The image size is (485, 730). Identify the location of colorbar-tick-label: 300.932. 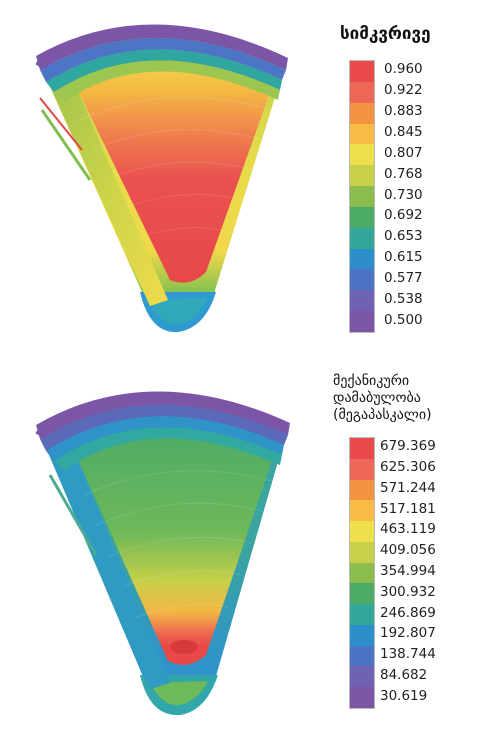
(408, 591).